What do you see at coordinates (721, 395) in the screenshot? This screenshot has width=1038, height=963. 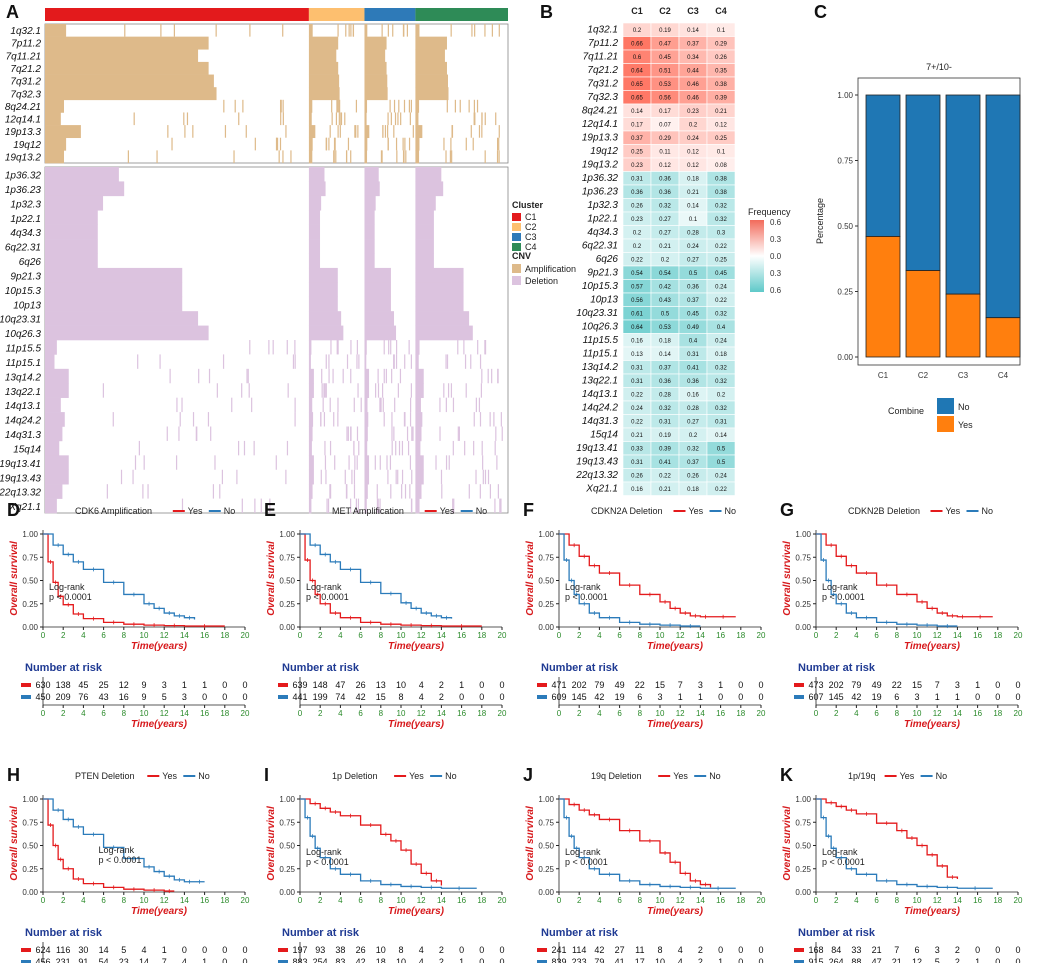 I see `freq-cell-value: 0.2` at bounding box center [721, 395].